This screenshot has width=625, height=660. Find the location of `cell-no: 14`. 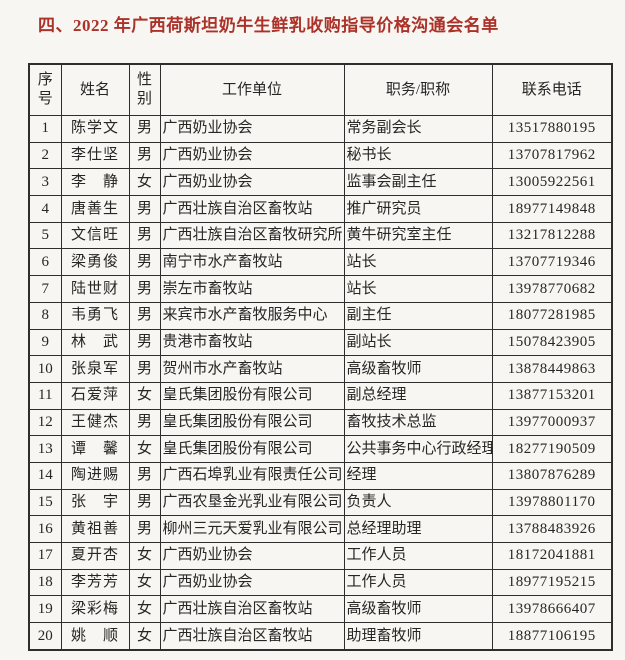

cell-no: 14 is located at coordinates (45, 475).